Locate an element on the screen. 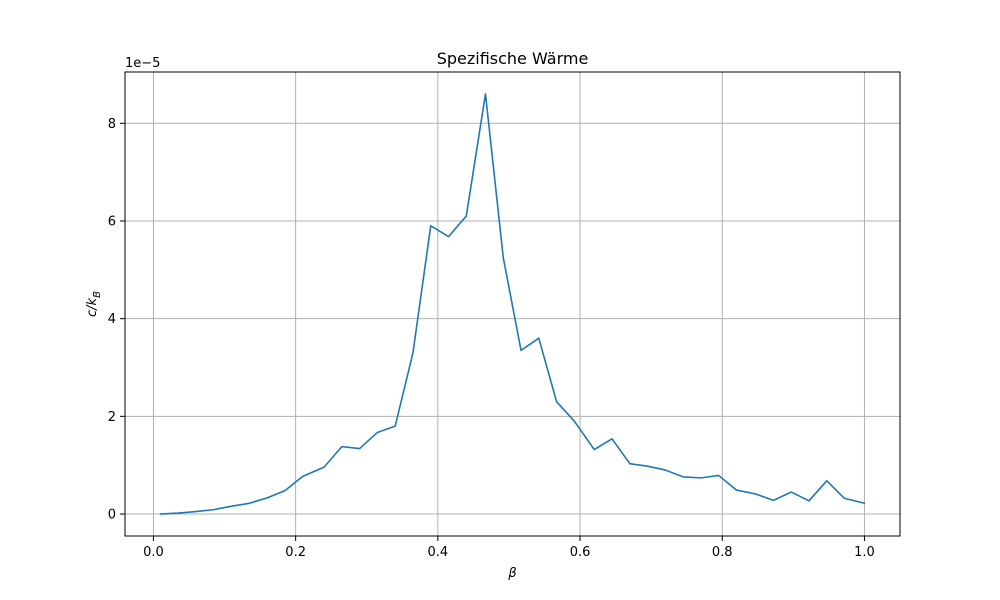 The width and height of the screenshot is (1000, 600). x-tick-label: 0.0 is located at coordinates (153, 552).